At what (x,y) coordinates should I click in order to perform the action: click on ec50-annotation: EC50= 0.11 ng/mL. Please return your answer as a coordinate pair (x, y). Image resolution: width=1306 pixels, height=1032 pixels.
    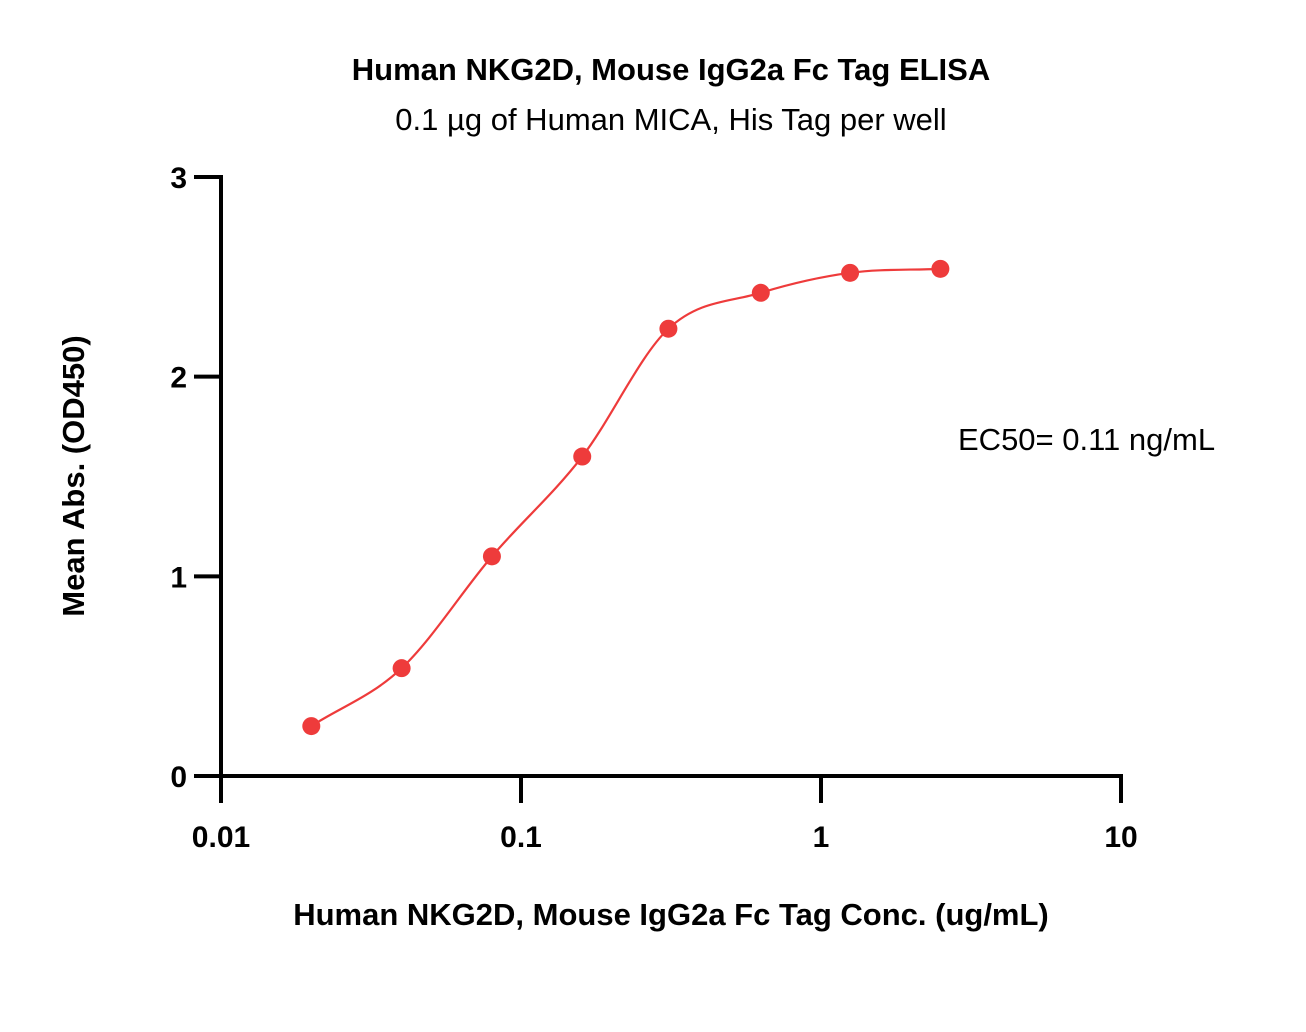
    Looking at the image, I should click on (1086, 439).